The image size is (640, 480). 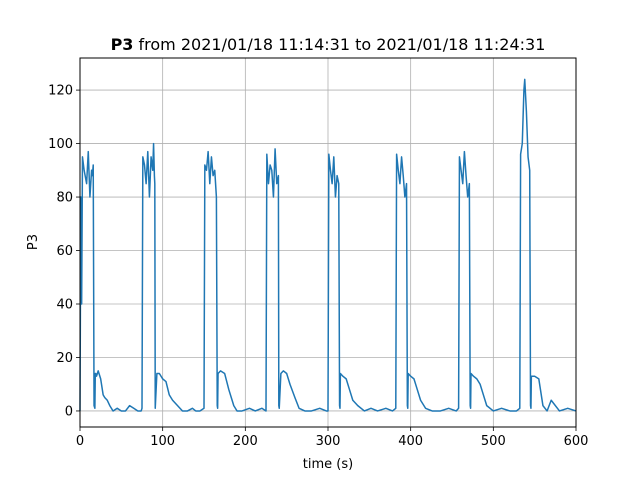 What do you see at coordinates (33, 242) in the screenshot?
I see `y-axis-label: P3` at bounding box center [33, 242].